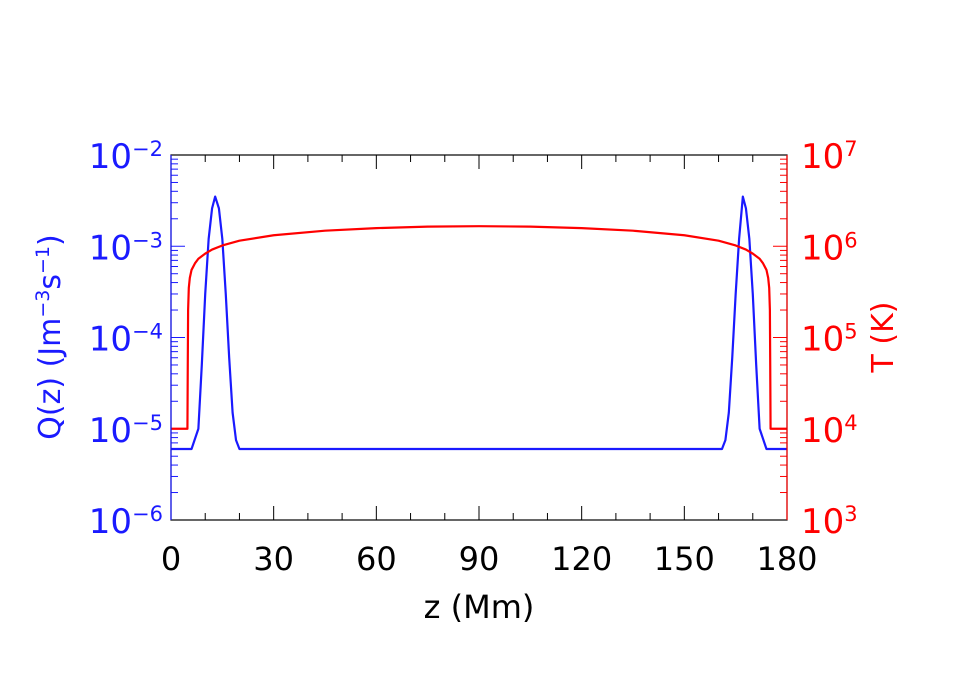  I want to click on y-left-tick-label: 10⁻⁴, so click(126, 340).